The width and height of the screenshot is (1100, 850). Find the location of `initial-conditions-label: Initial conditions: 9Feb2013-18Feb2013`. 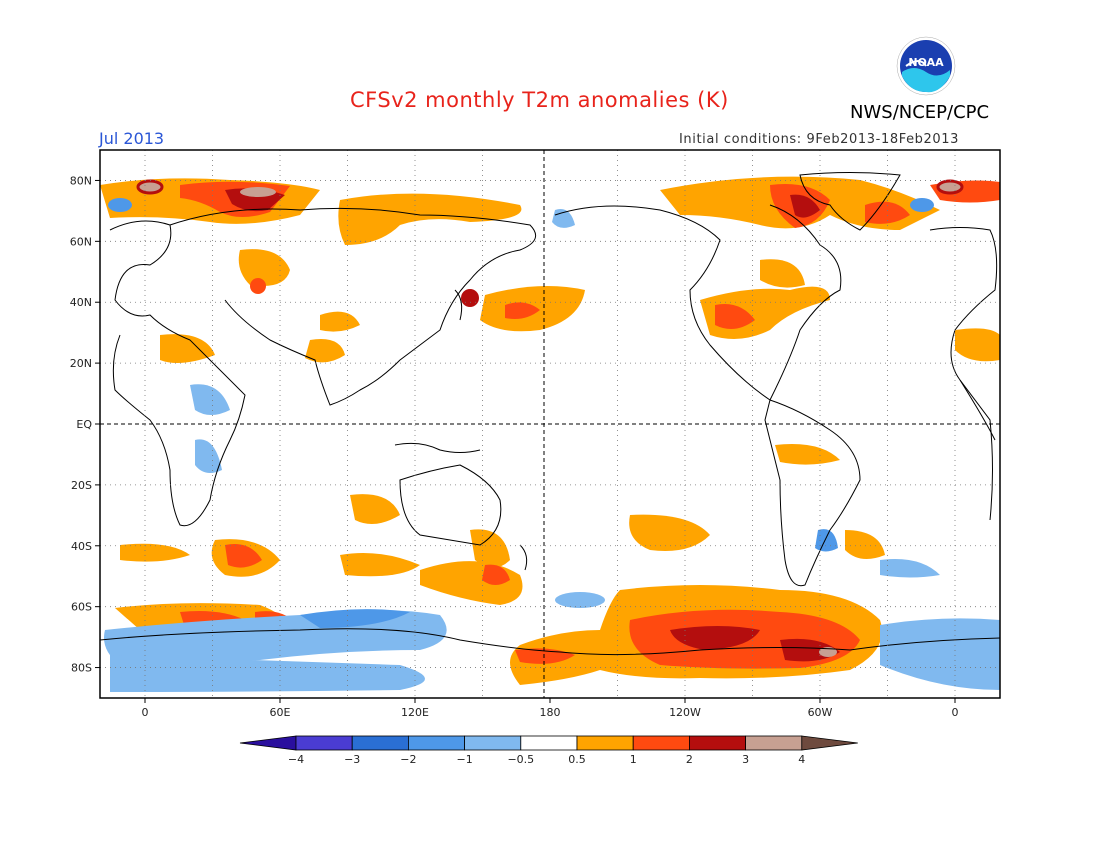

initial-conditions-label: Initial conditions: 9Feb2013-18Feb2013 is located at coordinates (819, 139).